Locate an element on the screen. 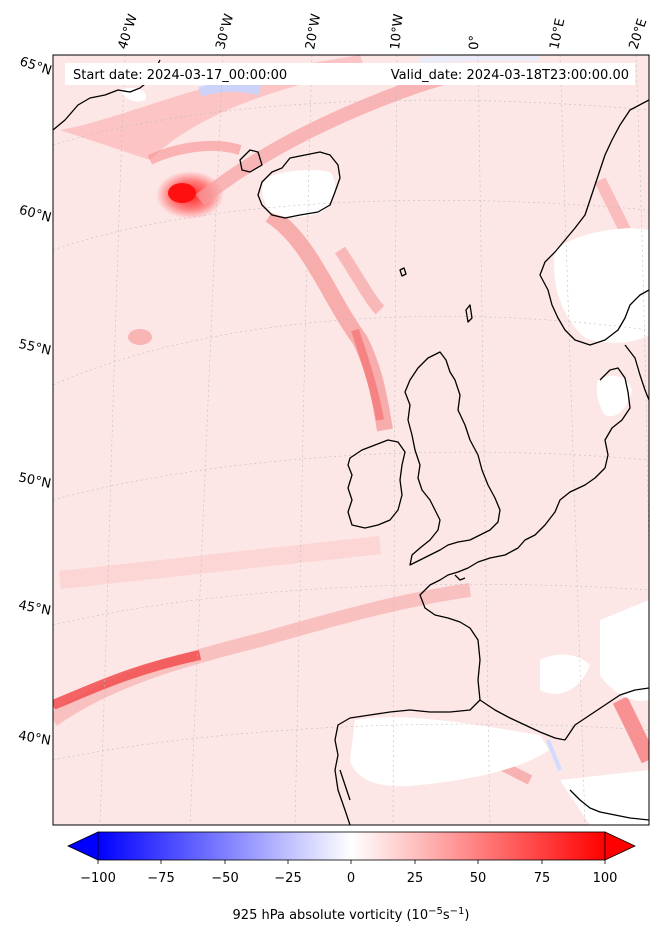 The width and height of the screenshot is (659, 936). cb-title-mid: s is located at coordinates (446, 915).